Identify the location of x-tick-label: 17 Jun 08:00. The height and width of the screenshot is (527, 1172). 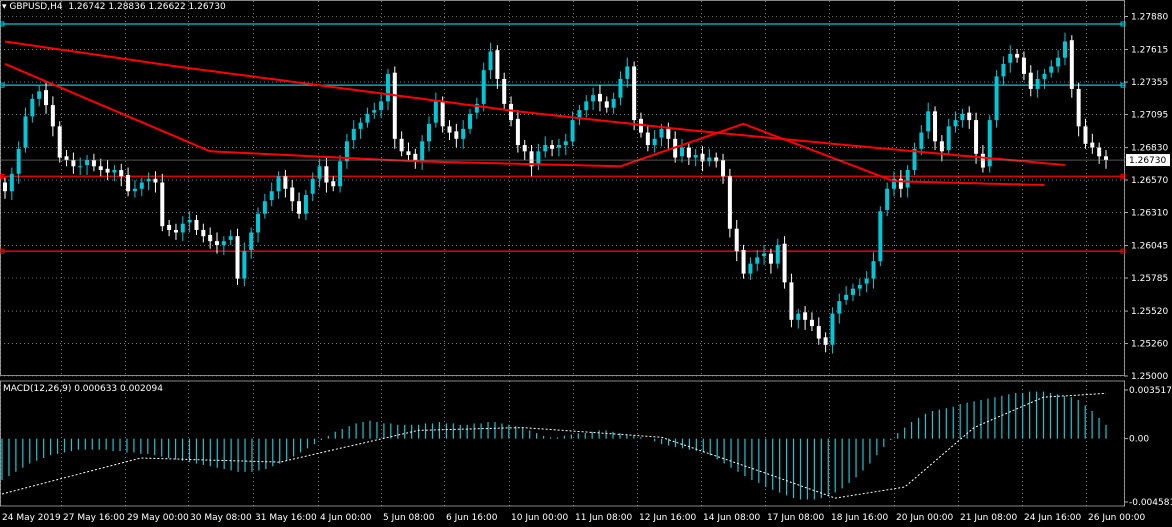
(795, 518).